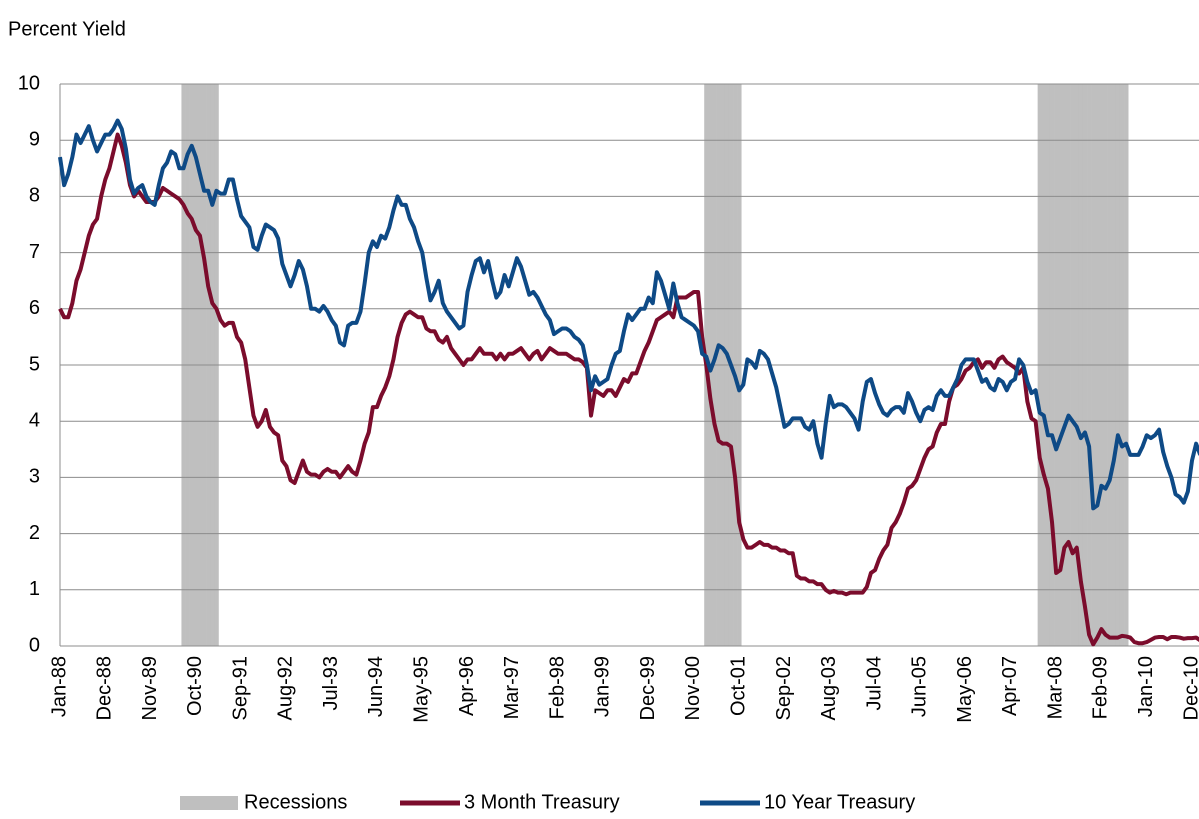 This screenshot has width=1199, height=819. What do you see at coordinates (34, 196) in the screenshot?
I see `y-tick-label: 8` at bounding box center [34, 196].